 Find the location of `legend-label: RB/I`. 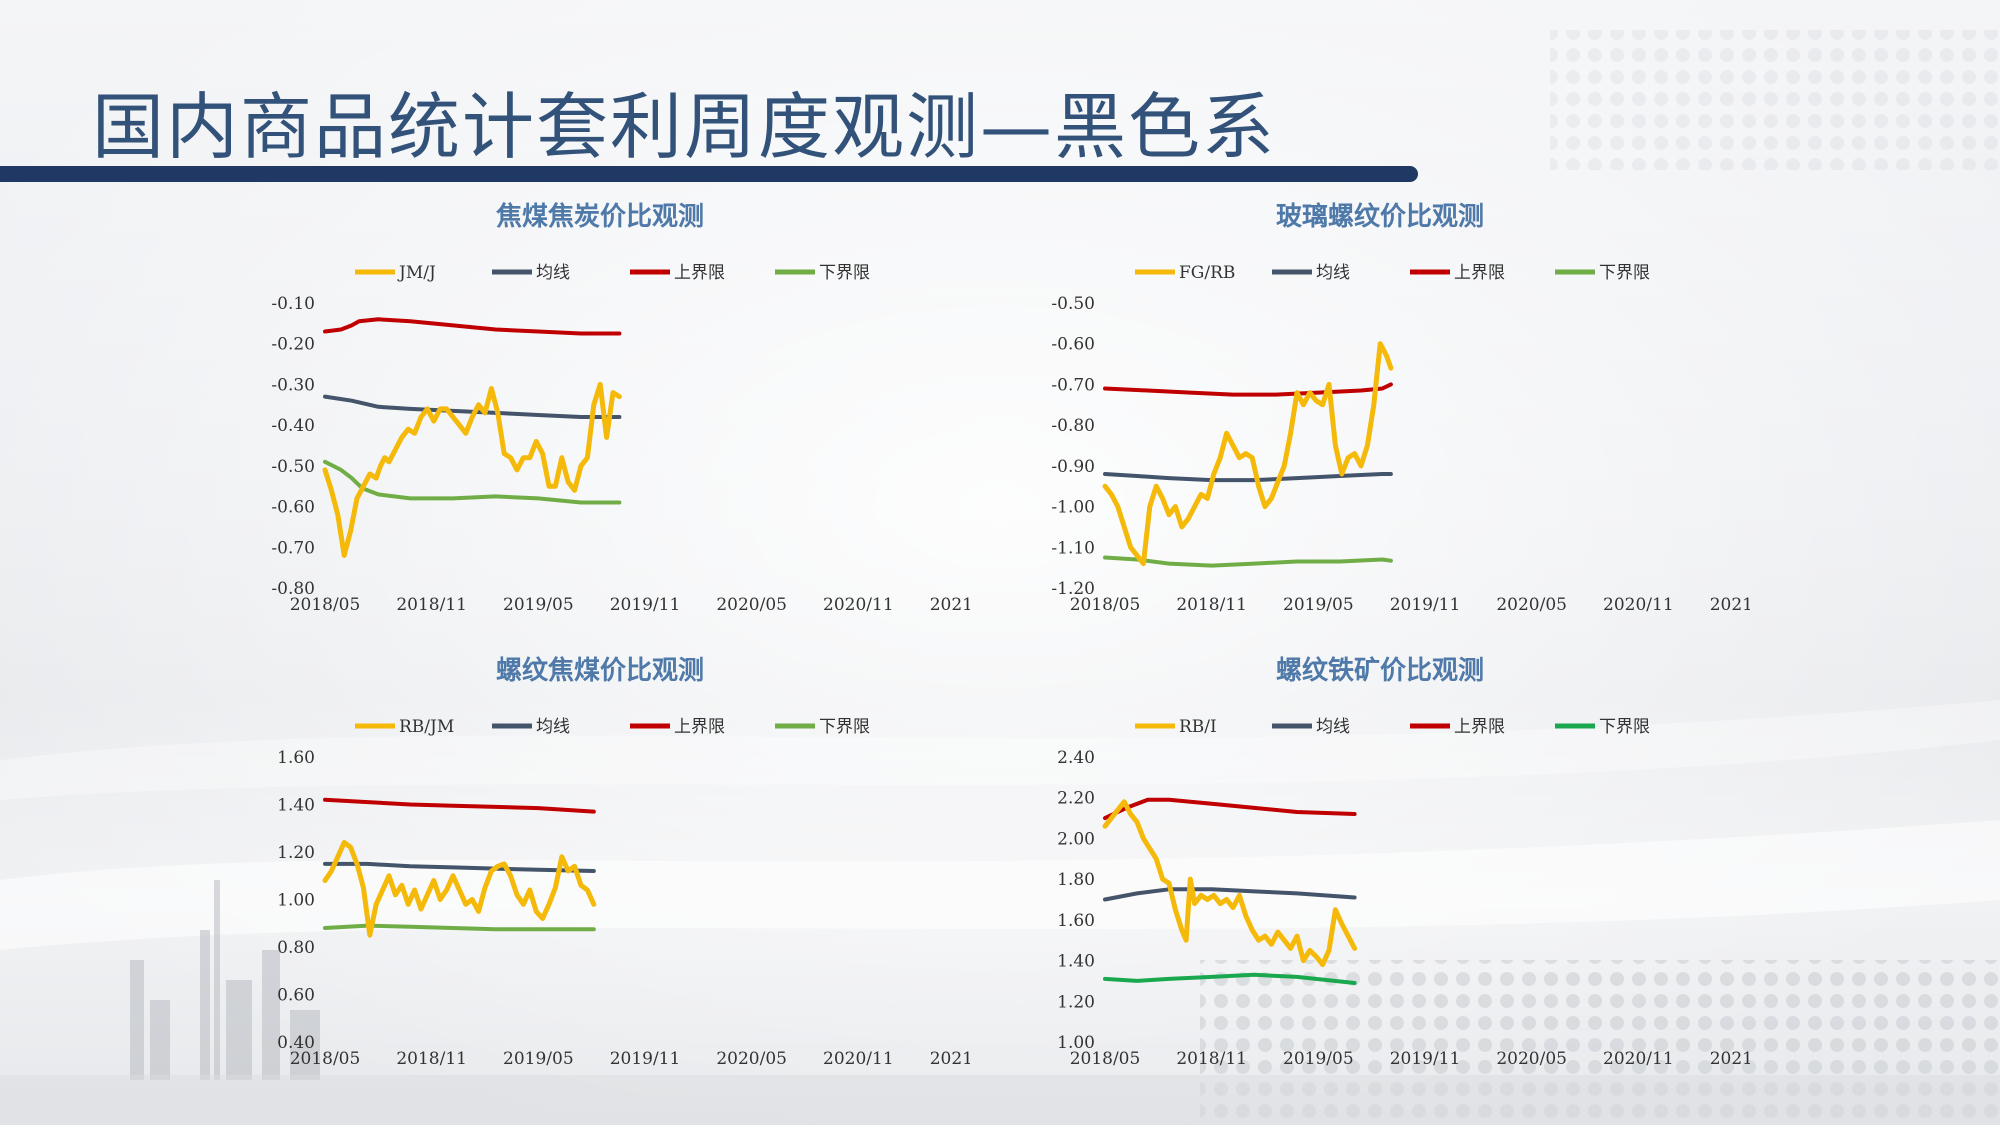

legend-label: RB/I is located at coordinates (1198, 727).